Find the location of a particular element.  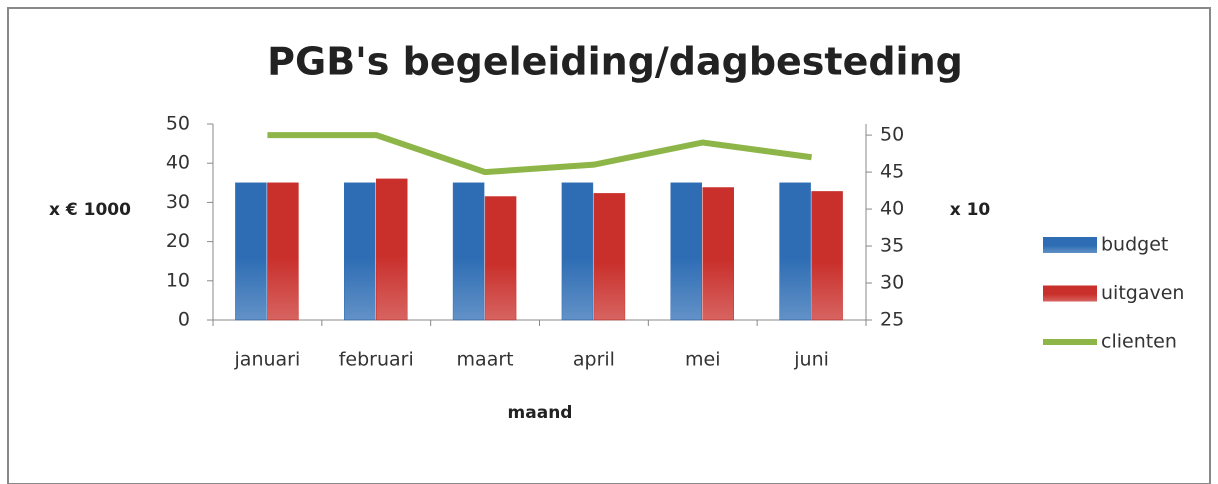

legend-label: uitgaven is located at coordinates (1142, 293).